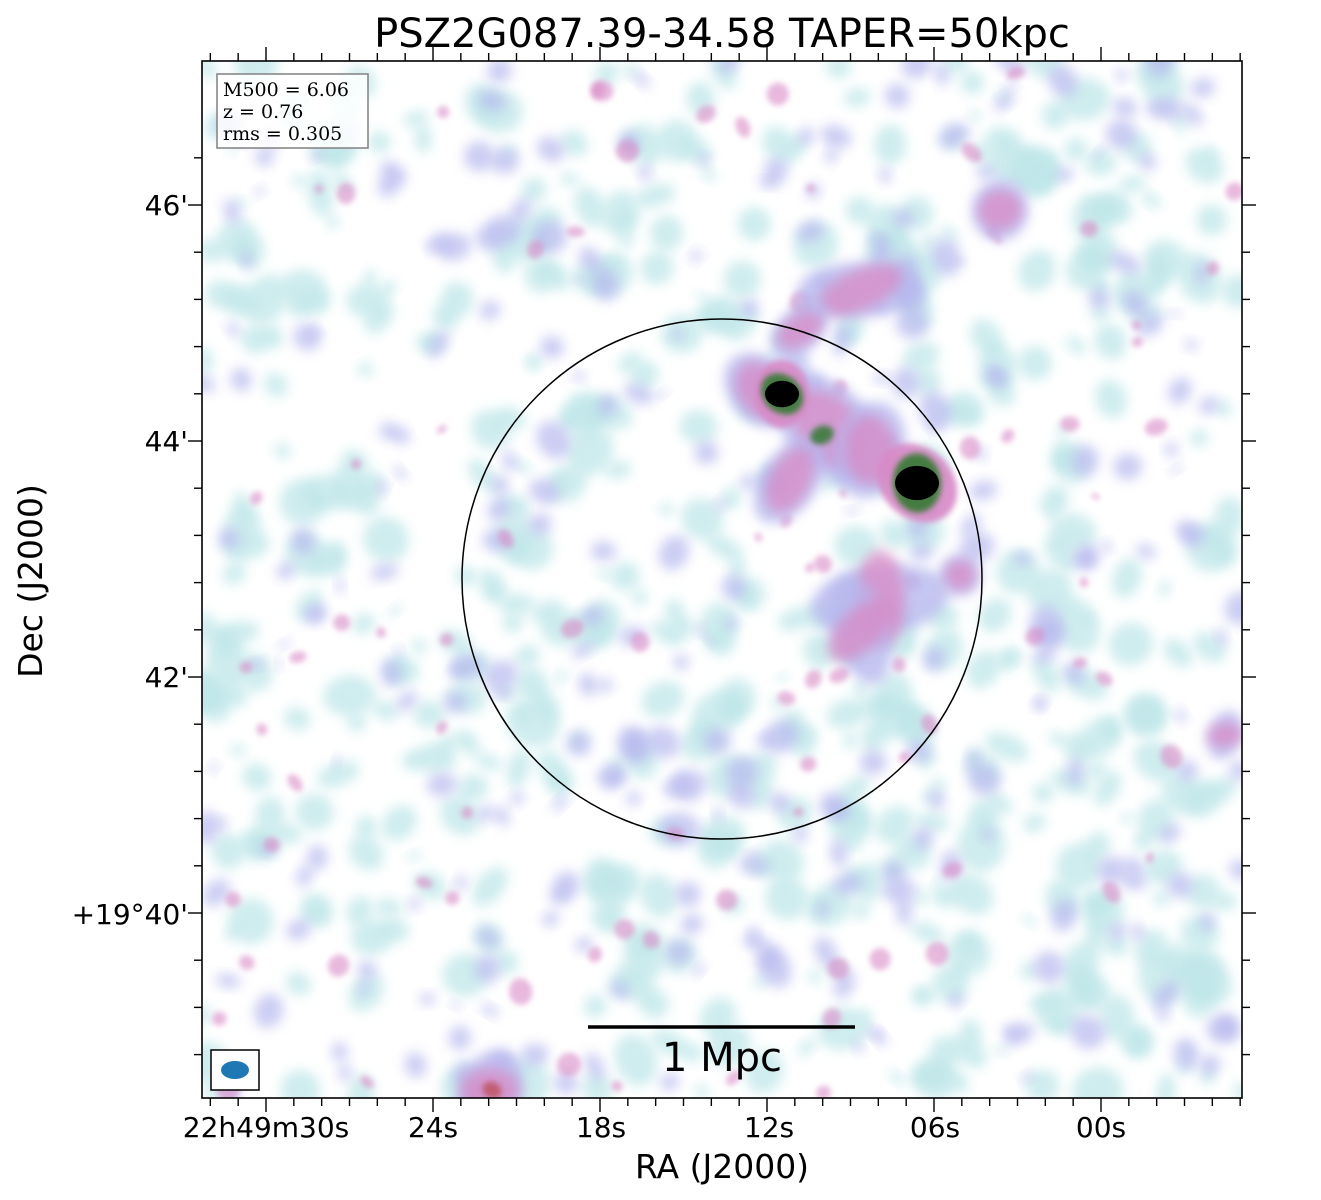 Image resolution: width=1321 pixels, height=1200 pixels. Describe the element at coordinates (282, 134) in the screenshot. I see `info-rms: rms = 0.305` at that location.